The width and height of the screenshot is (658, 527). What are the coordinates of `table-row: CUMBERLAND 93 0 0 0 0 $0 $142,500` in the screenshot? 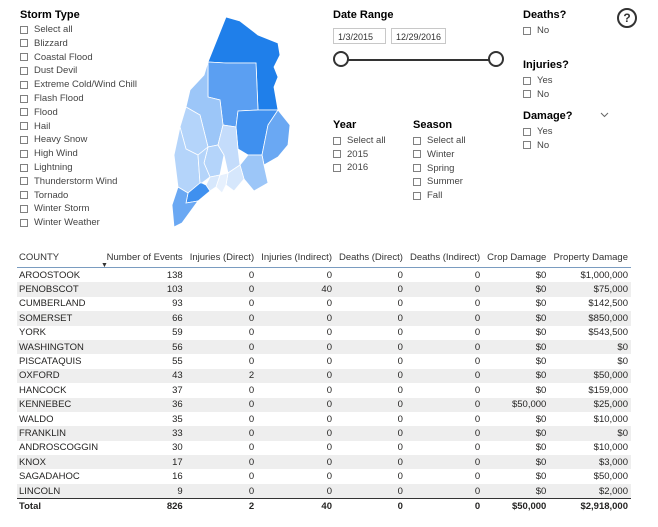 It's located at (324, 304).